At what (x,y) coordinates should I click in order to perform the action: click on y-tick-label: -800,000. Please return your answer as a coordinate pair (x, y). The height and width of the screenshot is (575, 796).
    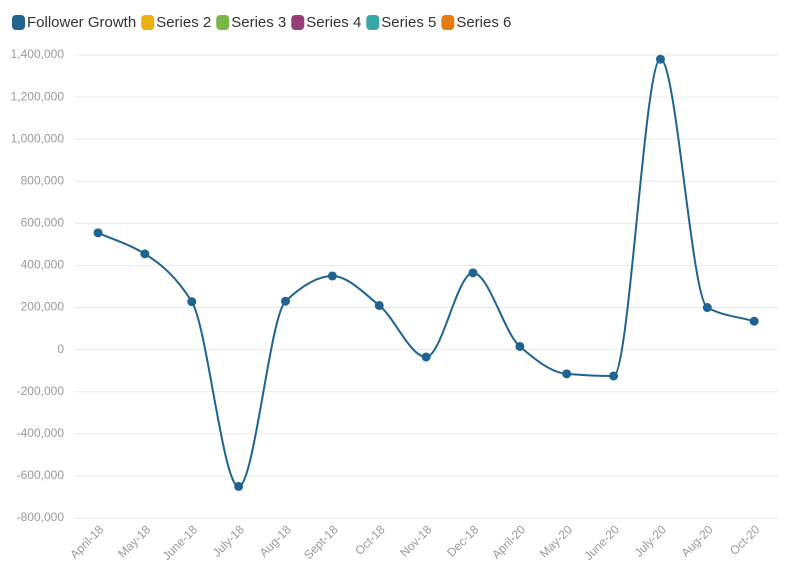
    Looking at the image, I should click on (41, 517).